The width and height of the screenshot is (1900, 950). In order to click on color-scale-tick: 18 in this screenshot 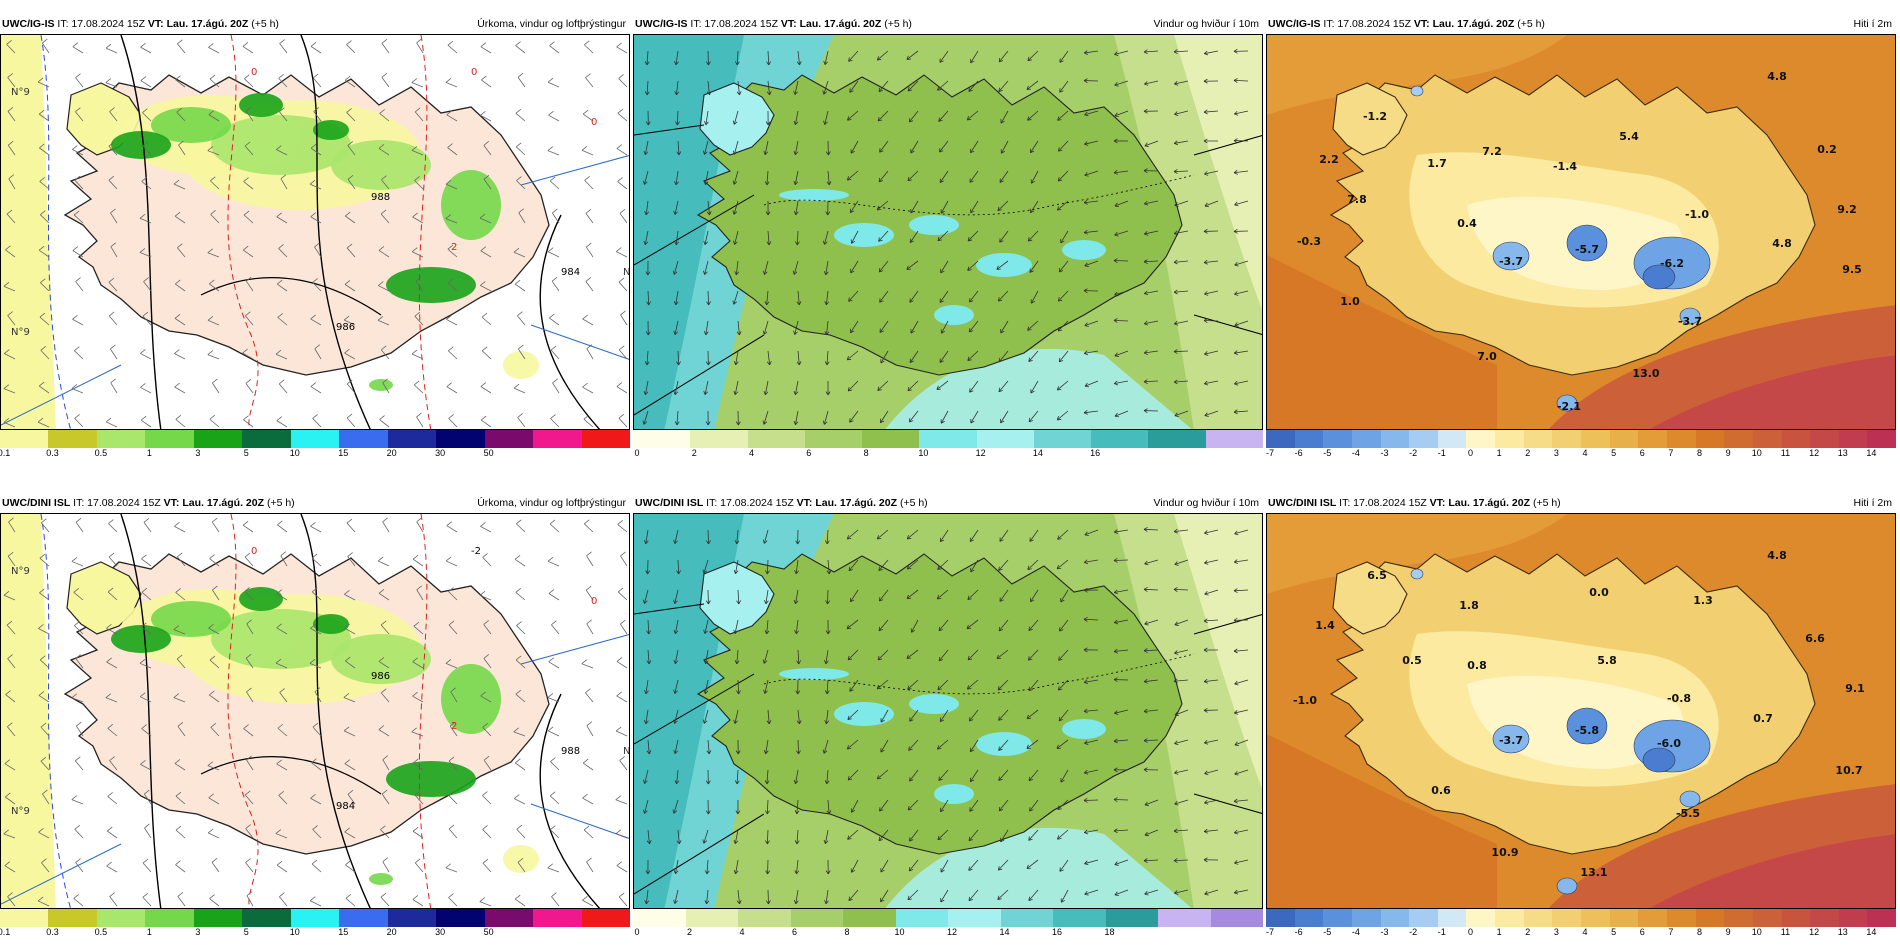, I will do `click(1109, 932)`.